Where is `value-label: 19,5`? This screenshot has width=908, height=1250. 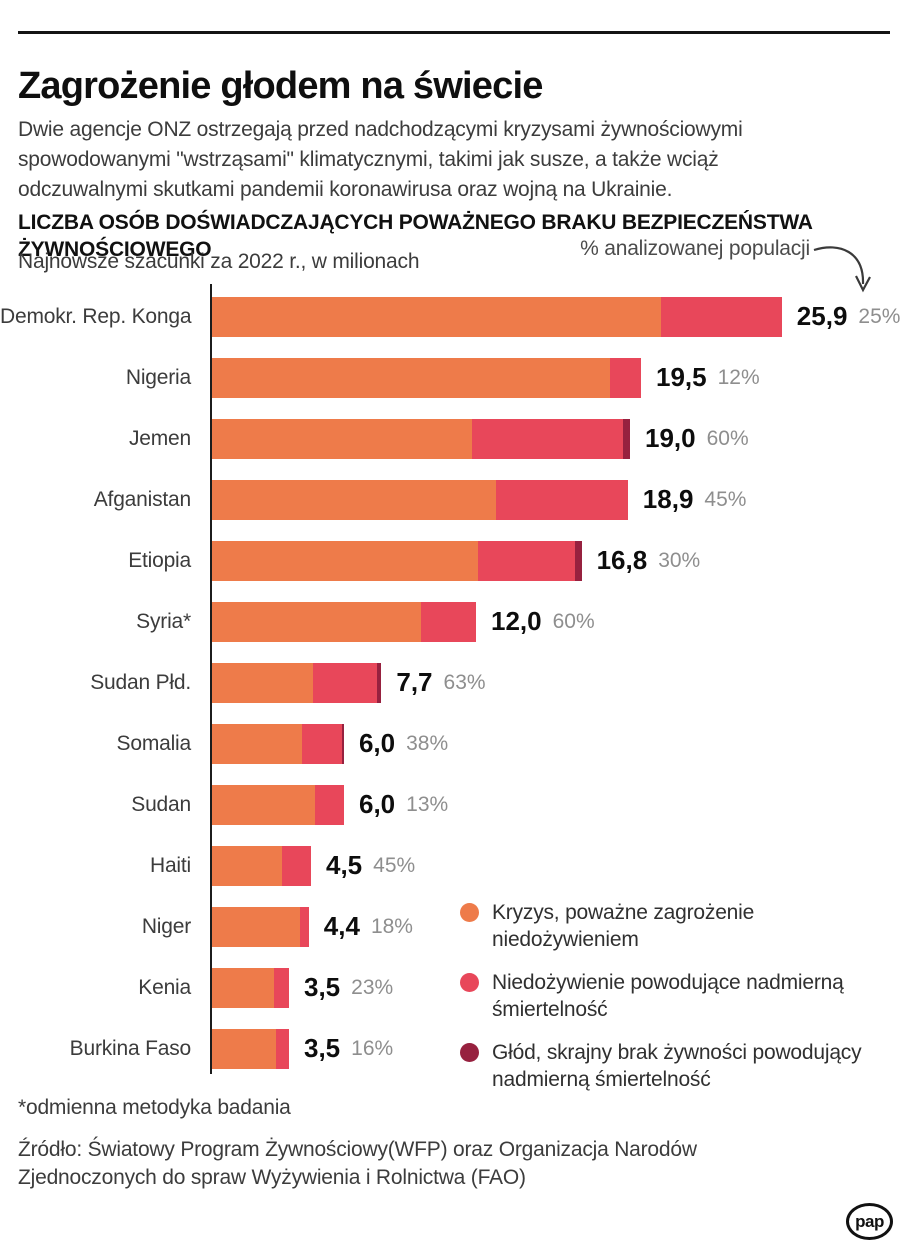
value-label: 19,5 is located at coordinates (681, 377).